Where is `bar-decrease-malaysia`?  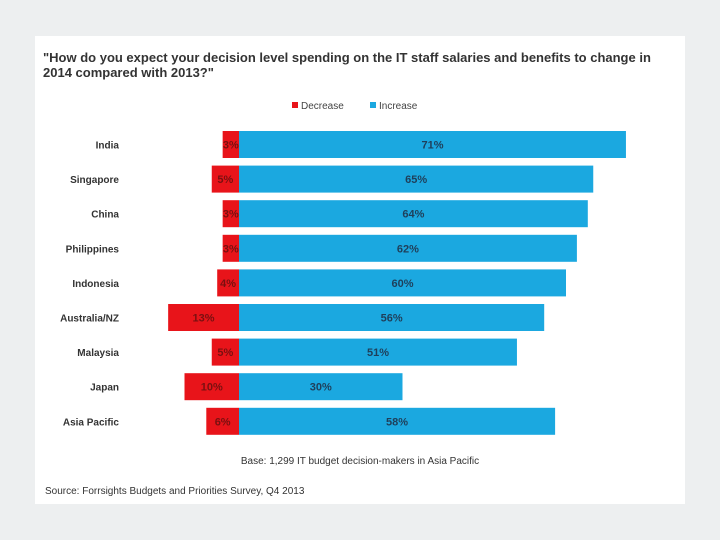
bar-decrease-malaysia is located at coordinates (225, 352).